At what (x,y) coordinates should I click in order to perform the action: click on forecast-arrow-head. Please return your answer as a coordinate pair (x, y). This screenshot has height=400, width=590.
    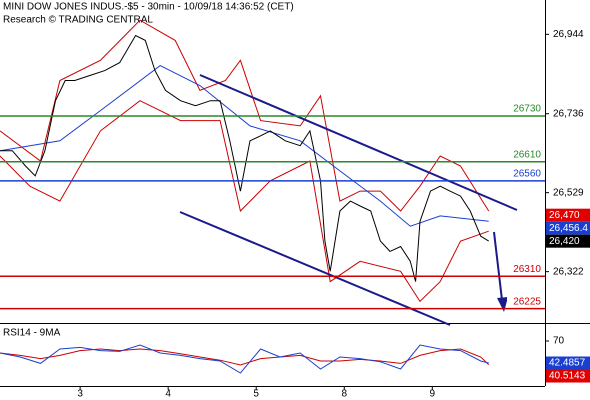
    Looking at the image, I should click on (502, 304).